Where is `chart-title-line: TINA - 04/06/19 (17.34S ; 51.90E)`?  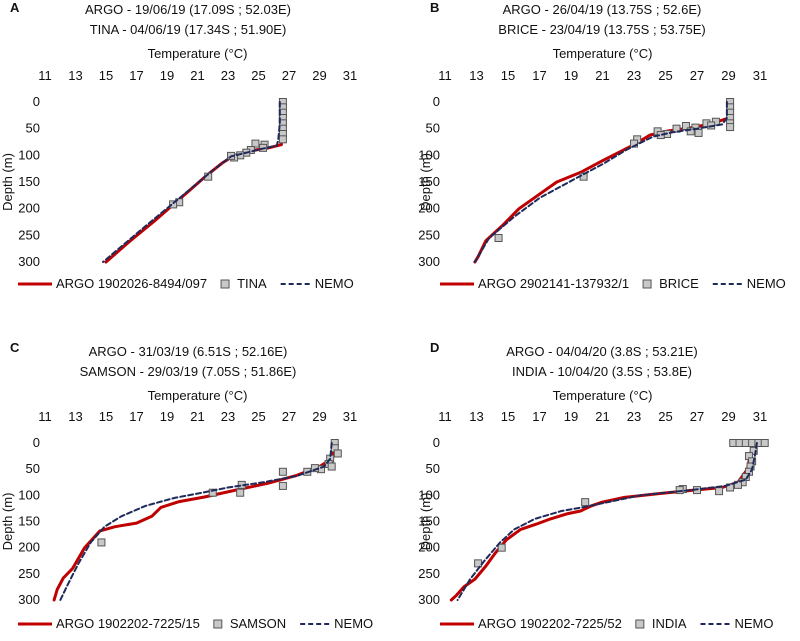
chart-title-line: TINA - 04/06/19 (17.34S ; 51.90E) is located at coordinates (188, 29).